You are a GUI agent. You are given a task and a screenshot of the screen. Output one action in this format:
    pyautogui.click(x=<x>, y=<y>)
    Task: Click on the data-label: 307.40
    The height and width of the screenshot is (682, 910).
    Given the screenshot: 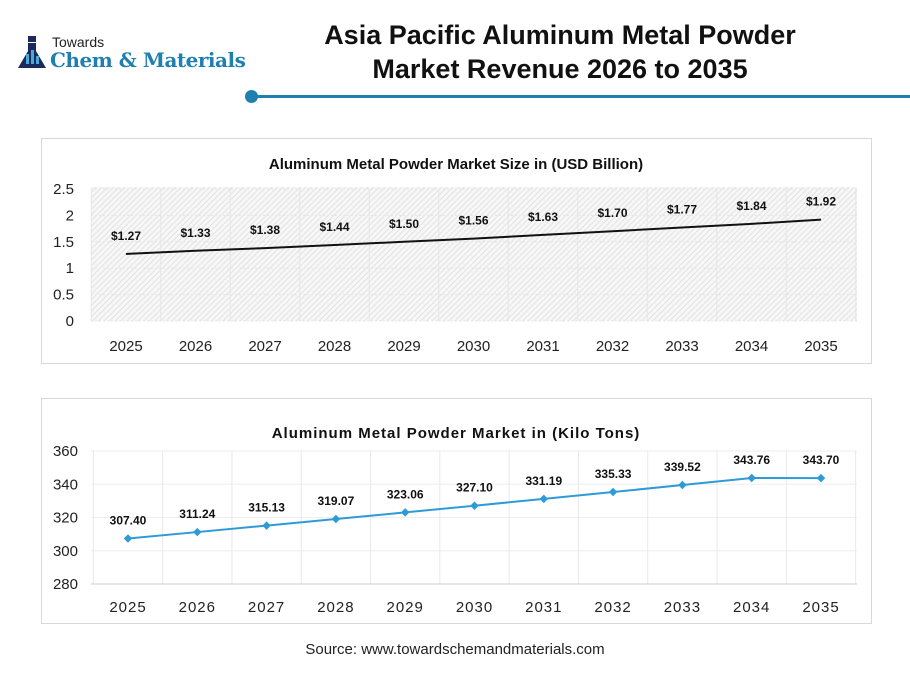 What is the action you would take?
    pyautogui.click(x=128, y=520)
    